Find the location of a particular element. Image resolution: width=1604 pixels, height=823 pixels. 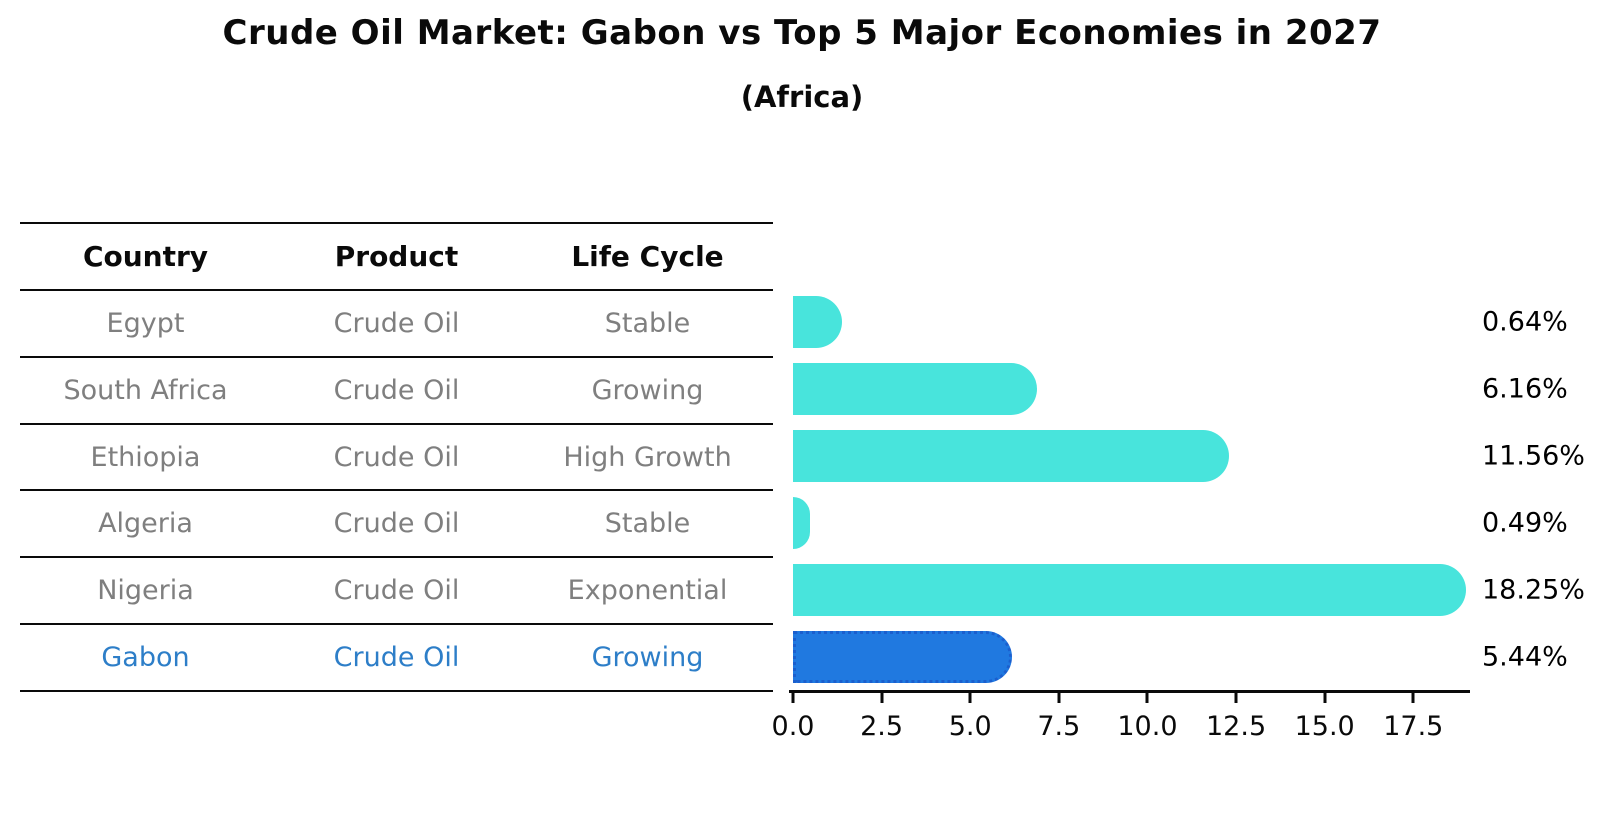

table-row: Egypt Crude Oil Stable is located at coordinates (396, 324).